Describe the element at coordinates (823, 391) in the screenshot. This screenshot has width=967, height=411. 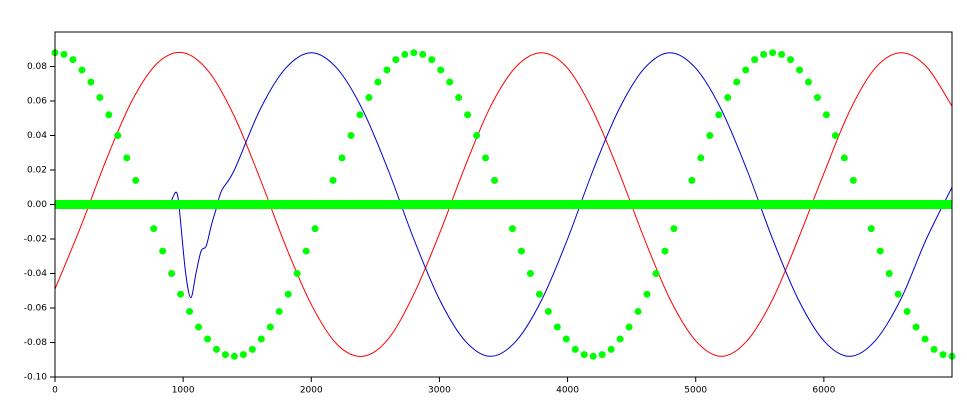
I see `x-tick-label: 6000` at that location.